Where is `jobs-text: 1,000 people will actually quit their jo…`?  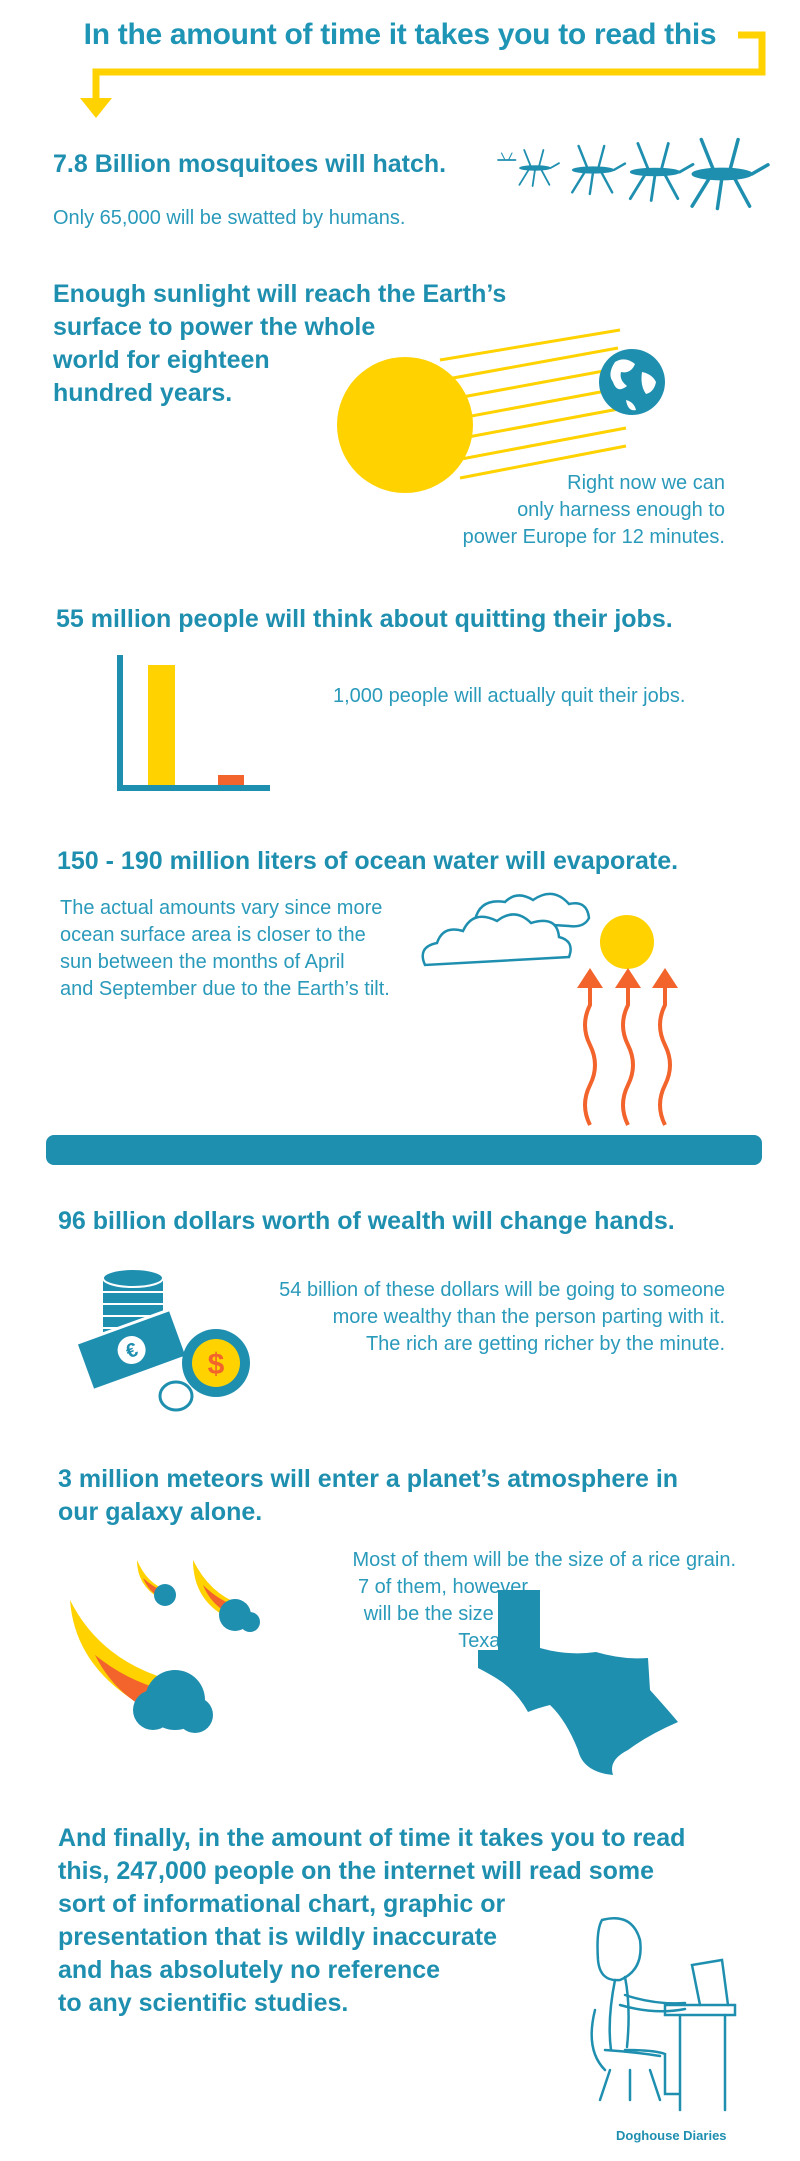 jobs-text: 1,000 people will actually quit their jo… is located at coordinates (509, 696).